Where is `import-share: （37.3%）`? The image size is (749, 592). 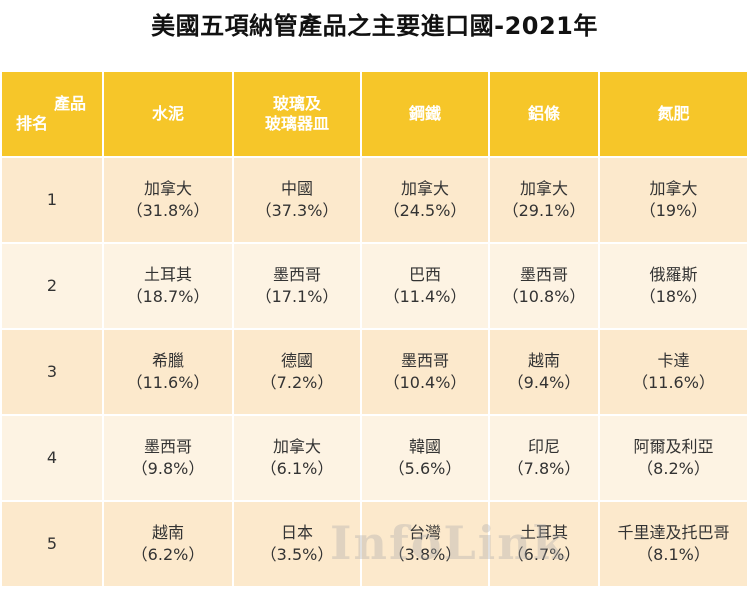 import-share: （37.3%） is located at coordinates (297, 210).